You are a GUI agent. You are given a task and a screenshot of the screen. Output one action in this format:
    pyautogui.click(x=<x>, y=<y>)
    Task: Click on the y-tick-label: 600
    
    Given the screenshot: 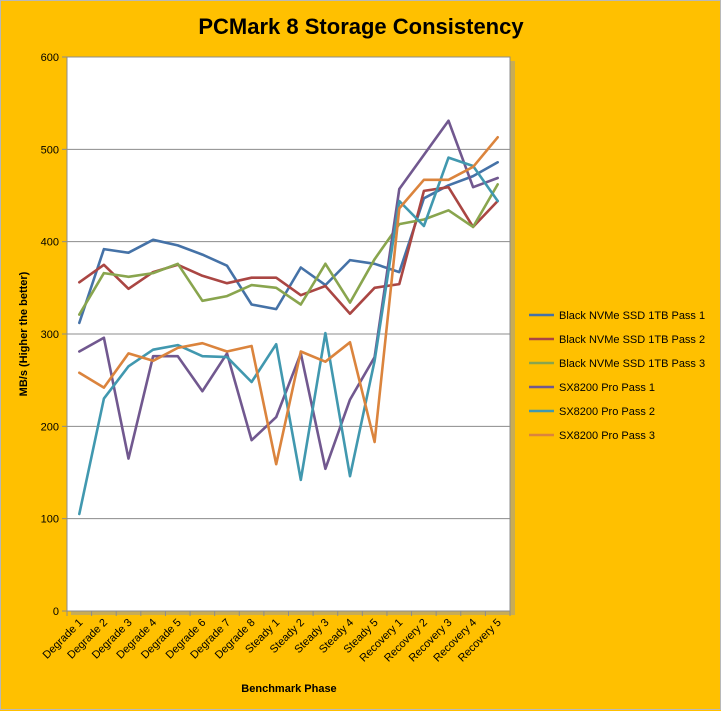 What is the action you would take?
    pyautogui.click(x=50, y=58)
    